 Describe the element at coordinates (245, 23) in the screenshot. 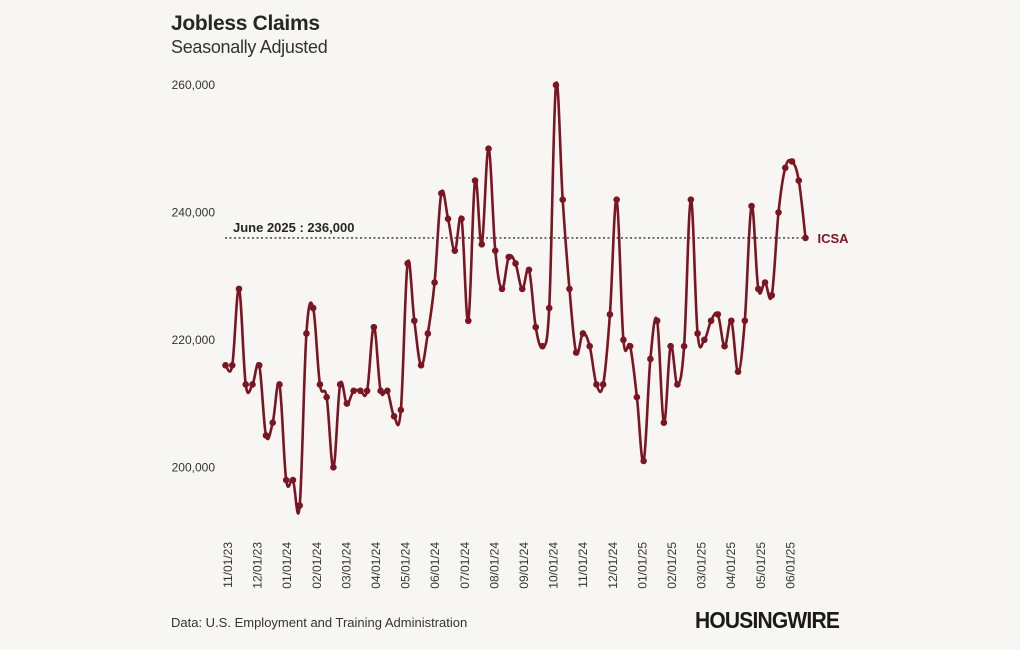

I see `chart-title: Jobless Claims` at that location.